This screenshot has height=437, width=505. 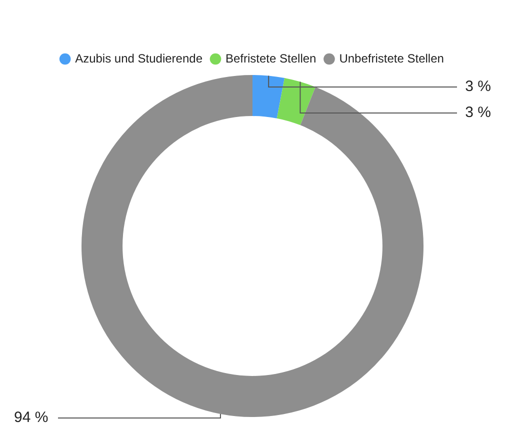 I want to click on legend-label: Azubis und Studierende, so click(x=139, y=58).